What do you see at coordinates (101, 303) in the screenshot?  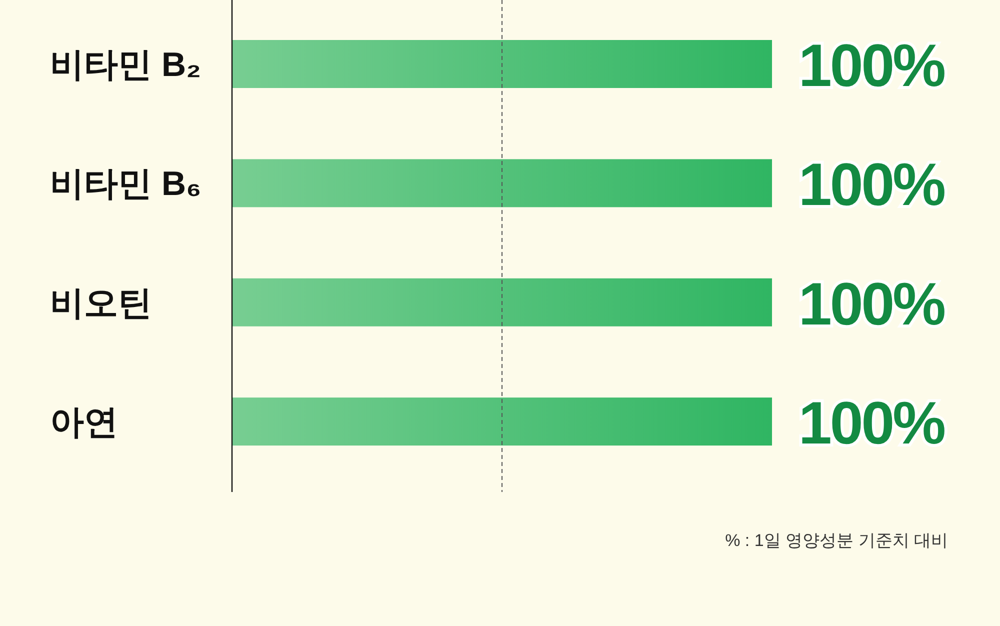 I see `y-tick-label: 비오틴` at bounding box center [101, 303].